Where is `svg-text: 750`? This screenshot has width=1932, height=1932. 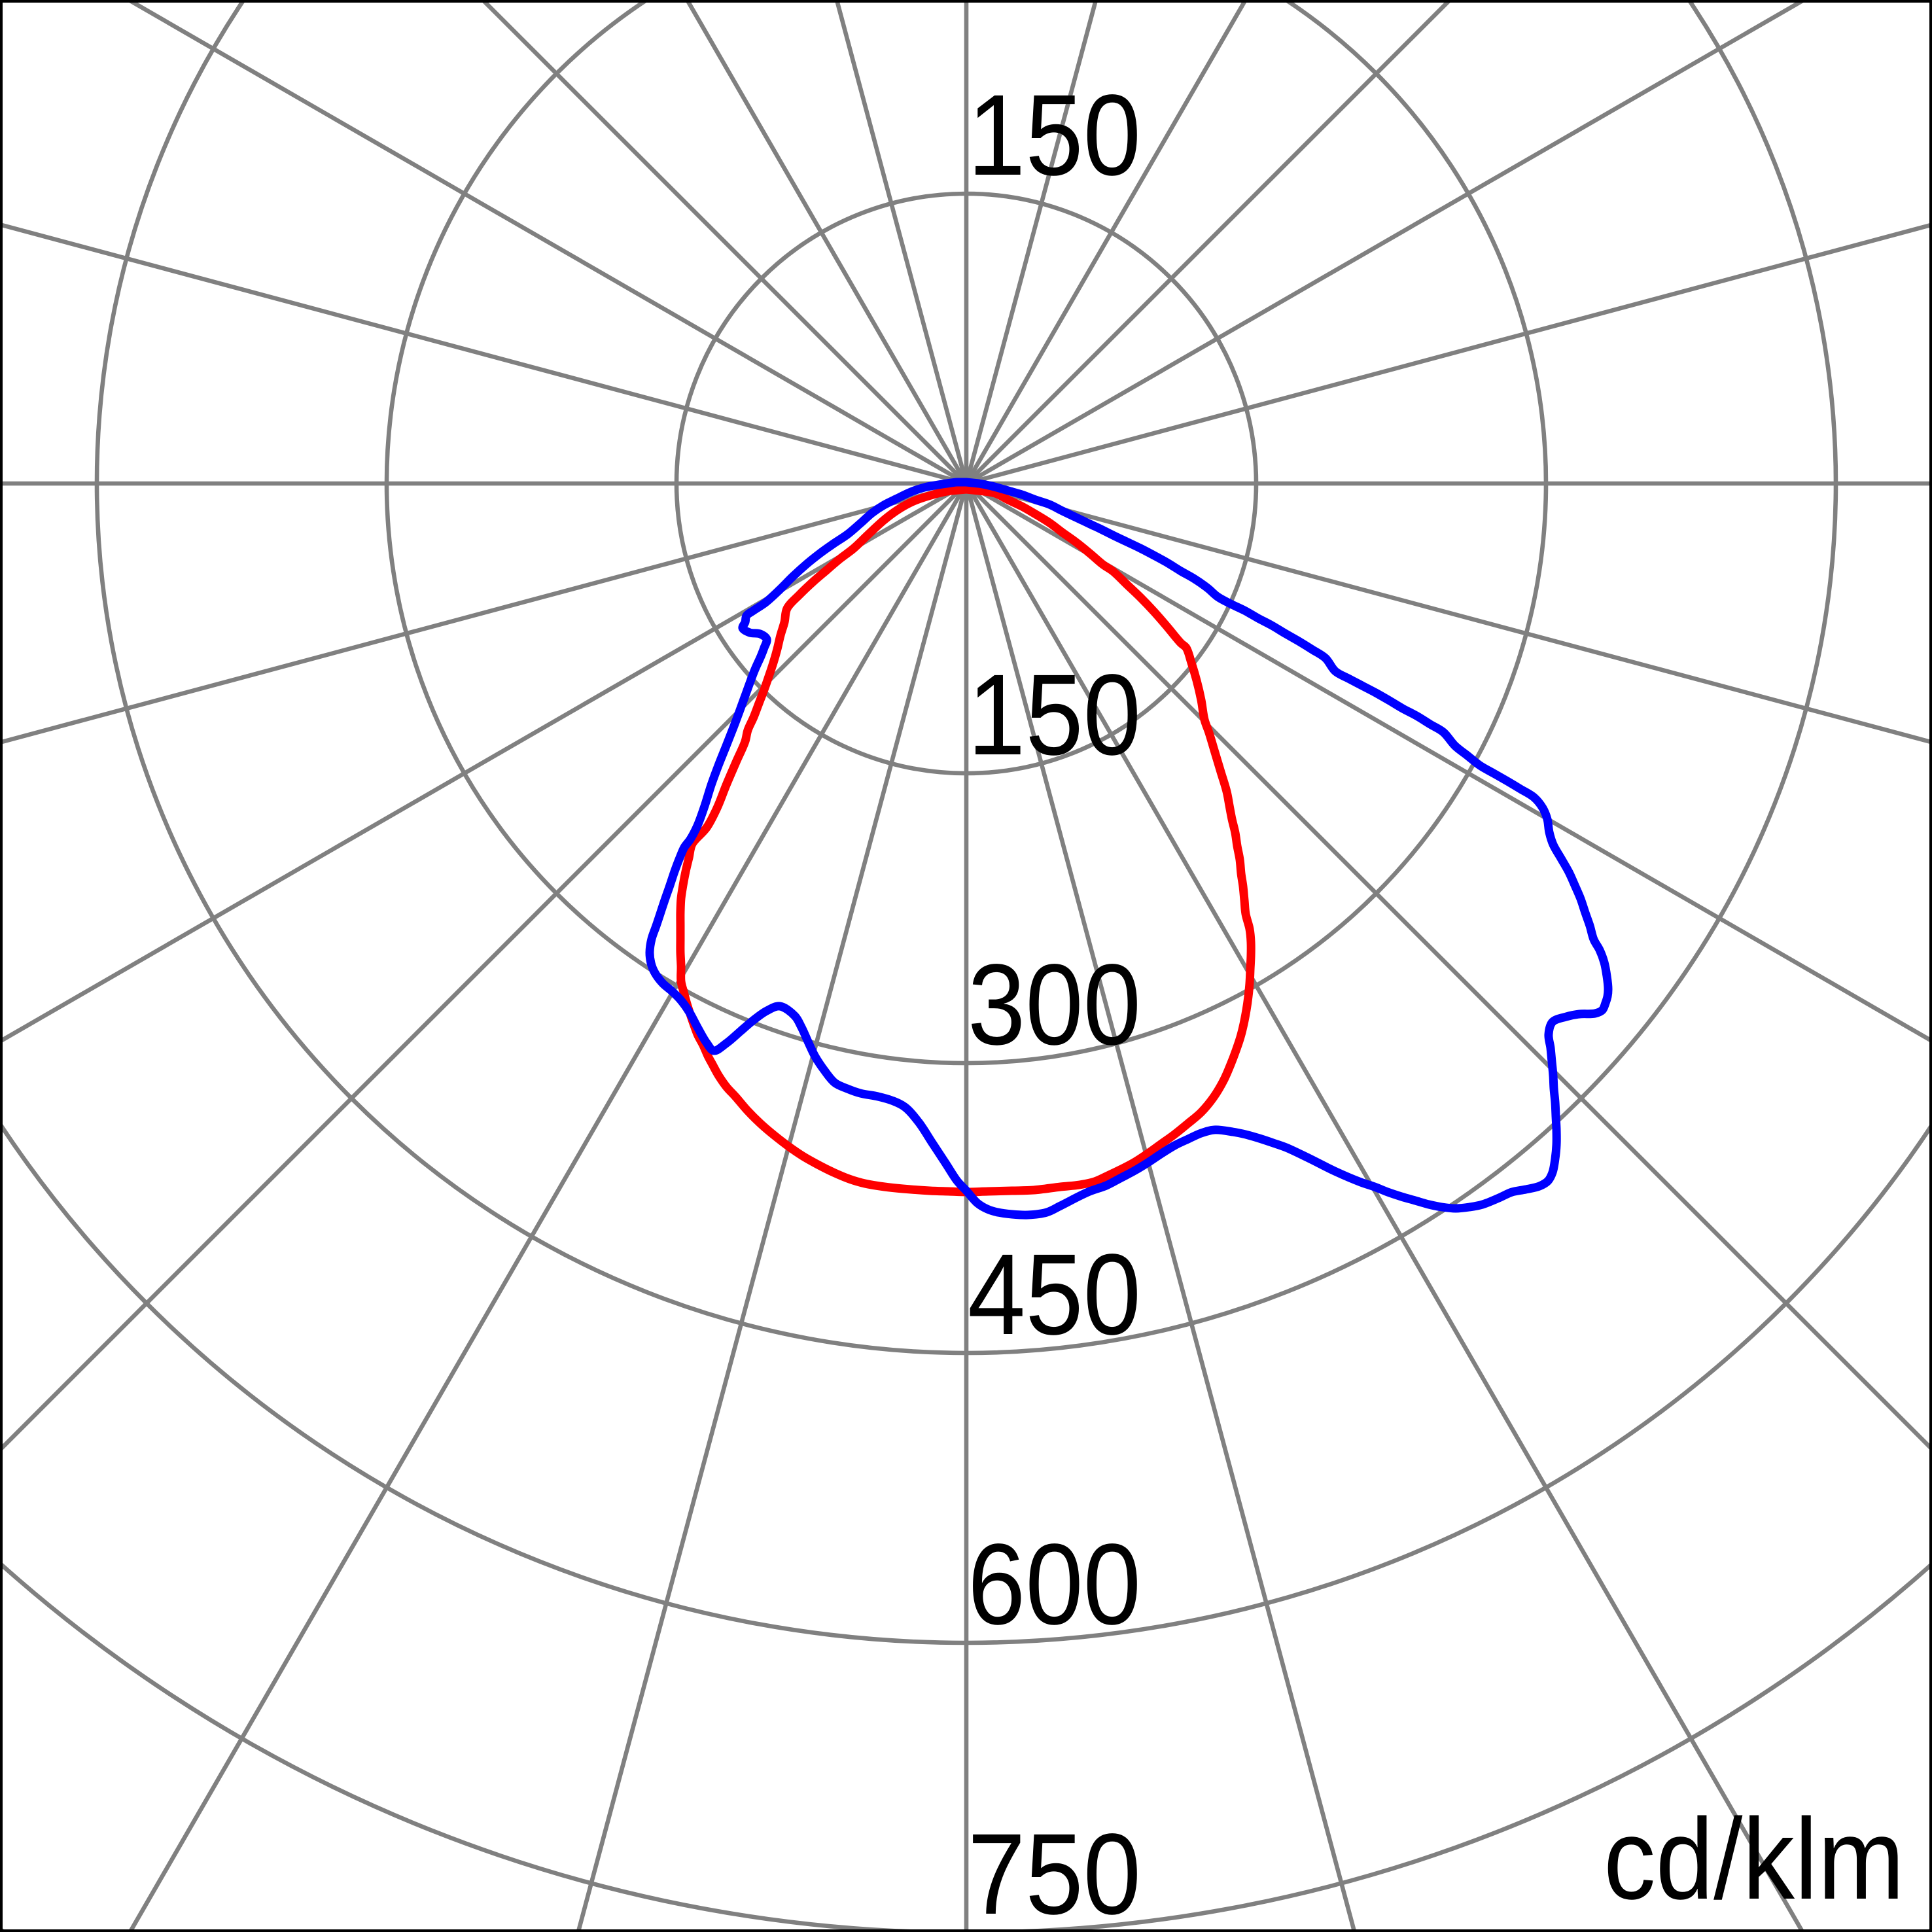
svg-text: 750 is located at coordinates (1054, 1871).